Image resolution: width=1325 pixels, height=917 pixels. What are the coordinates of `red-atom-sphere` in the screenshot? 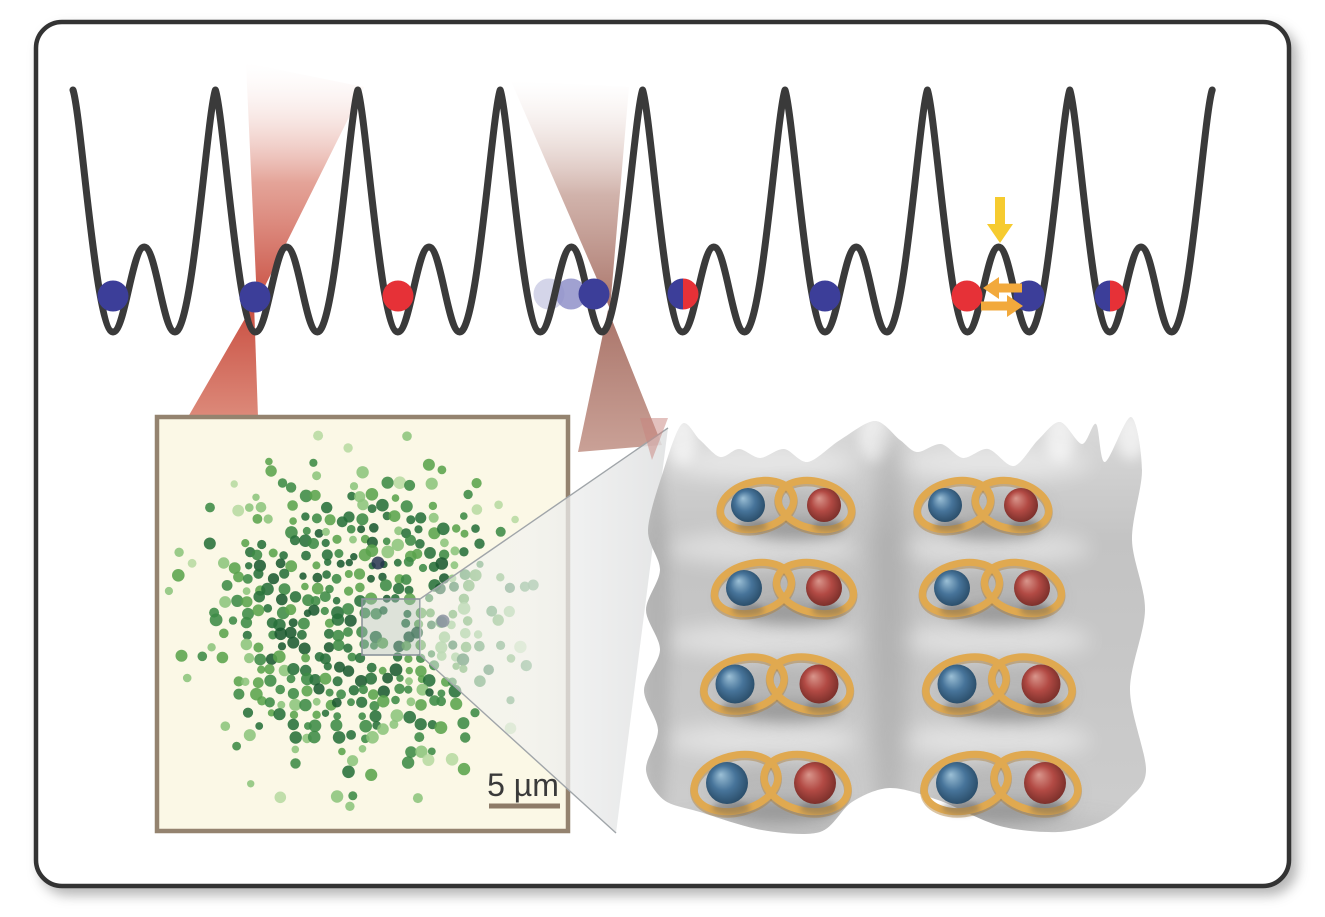 It's located at (1032, 588).